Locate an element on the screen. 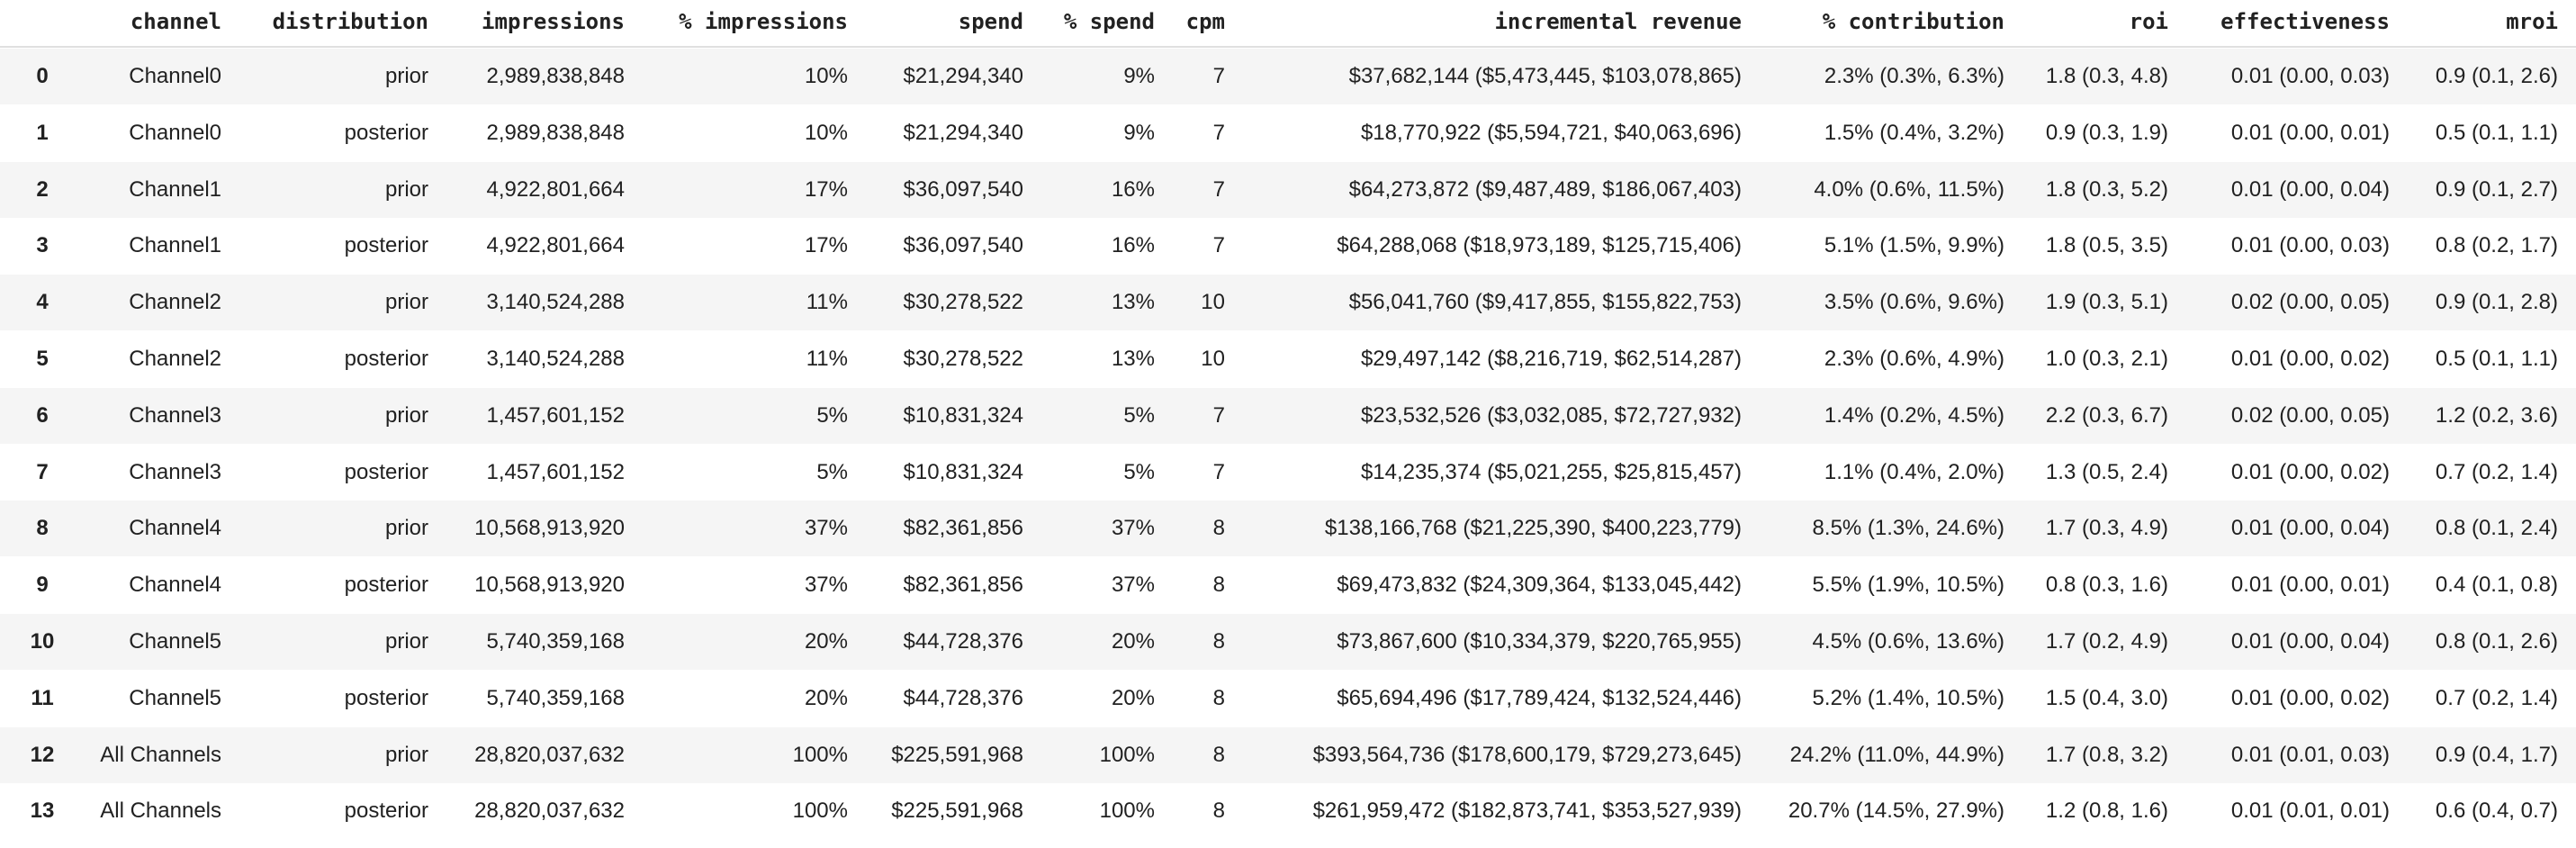 The width and height of the screenshot is (2576, 848). table-cell: 1.7 (0.8, 3.2) is located at coordinates (2106, 754).